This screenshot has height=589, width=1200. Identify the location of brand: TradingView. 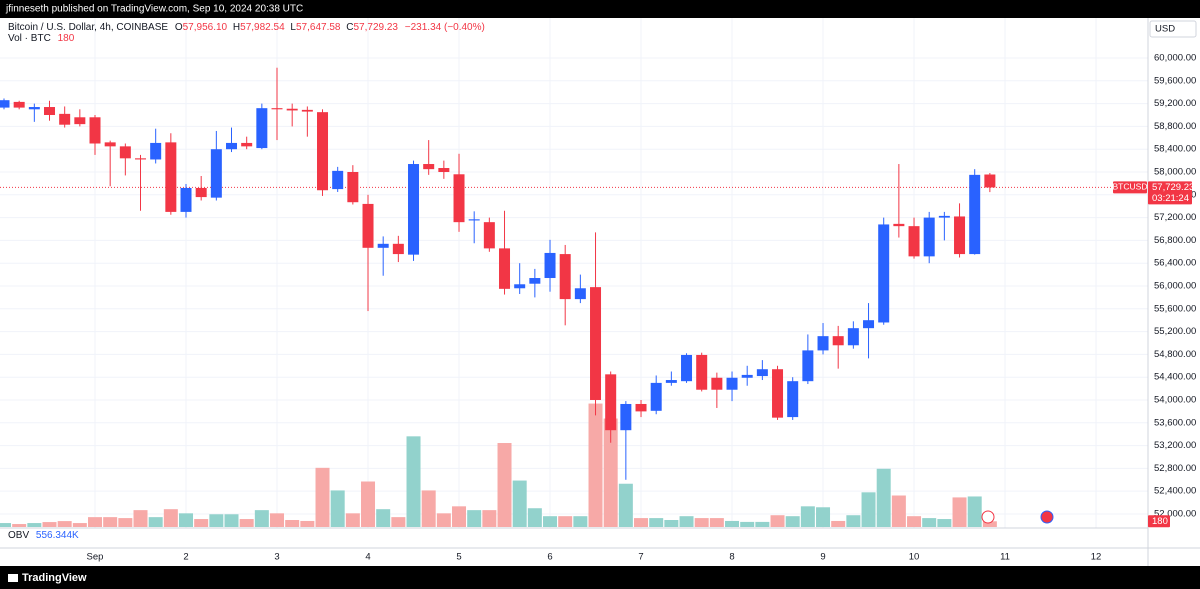
(54, 578).